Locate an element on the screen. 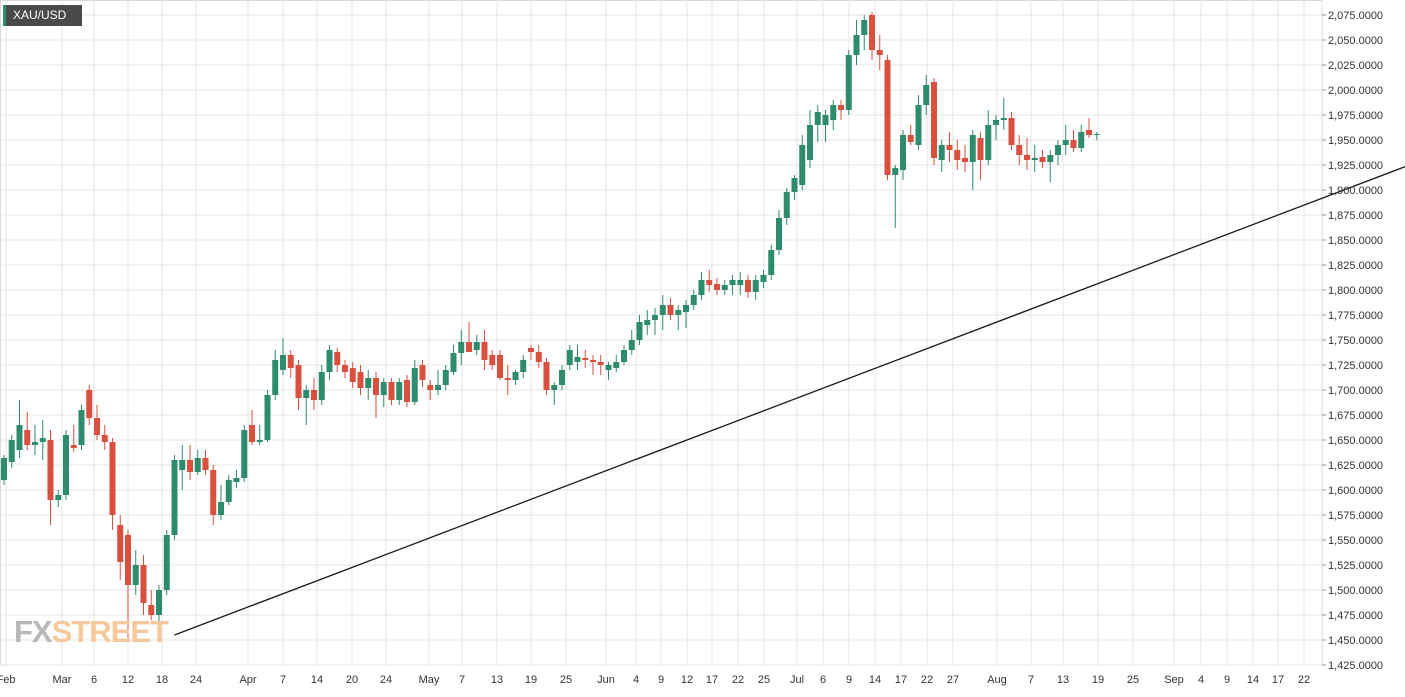 The height and width of the screenshot is (697, 1405). y-tick-label: 1,825.0000 is located at coordinates (1355, 266).